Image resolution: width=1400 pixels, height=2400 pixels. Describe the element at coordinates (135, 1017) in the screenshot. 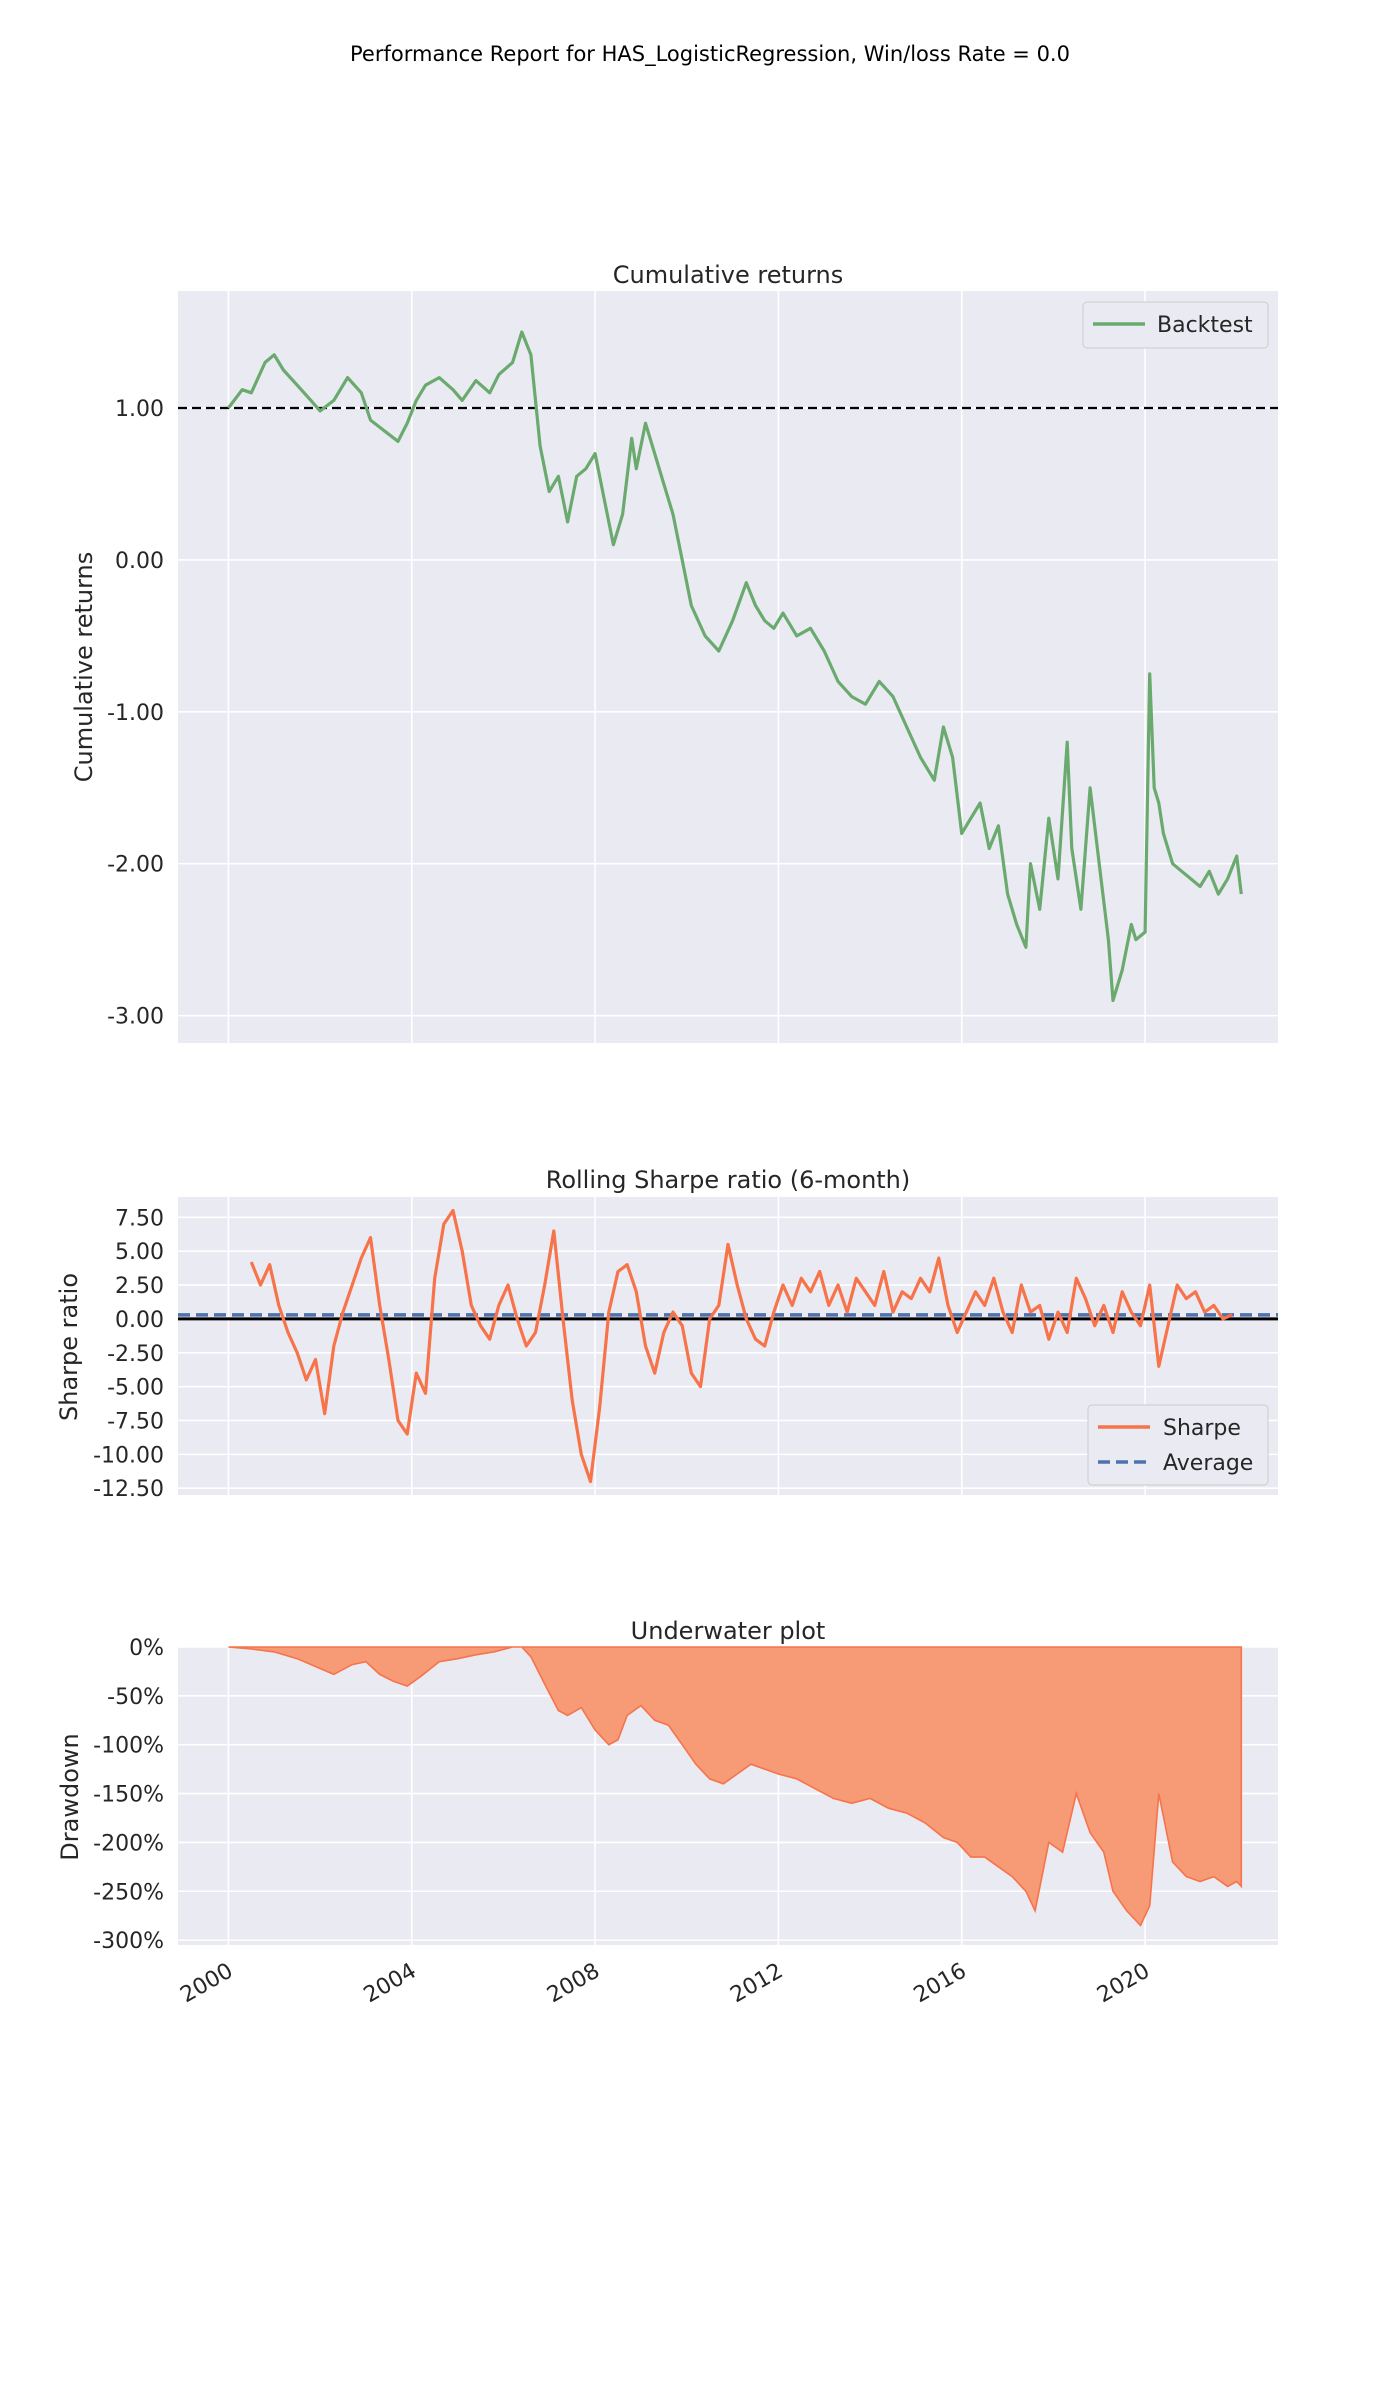

I see `y-tick-label: -3.00` at that location.